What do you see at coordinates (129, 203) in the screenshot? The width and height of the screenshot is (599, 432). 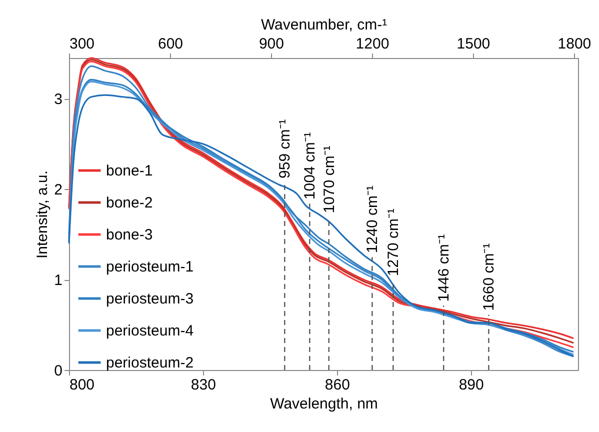 I see `legend-label: bone-2` at bounding box center [129, 203].